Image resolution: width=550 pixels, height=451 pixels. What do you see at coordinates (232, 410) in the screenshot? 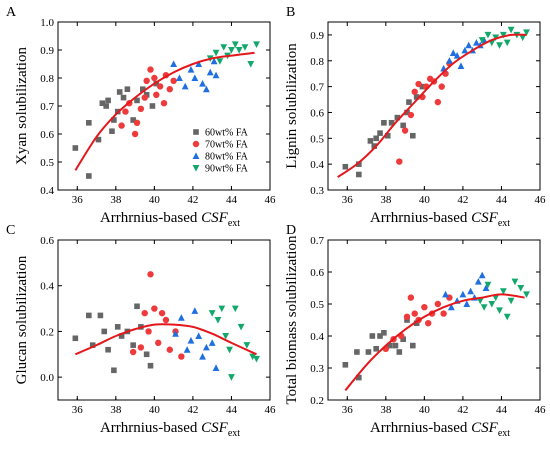
I see `x-tick-label: 44` at bounding box center [232, 410].